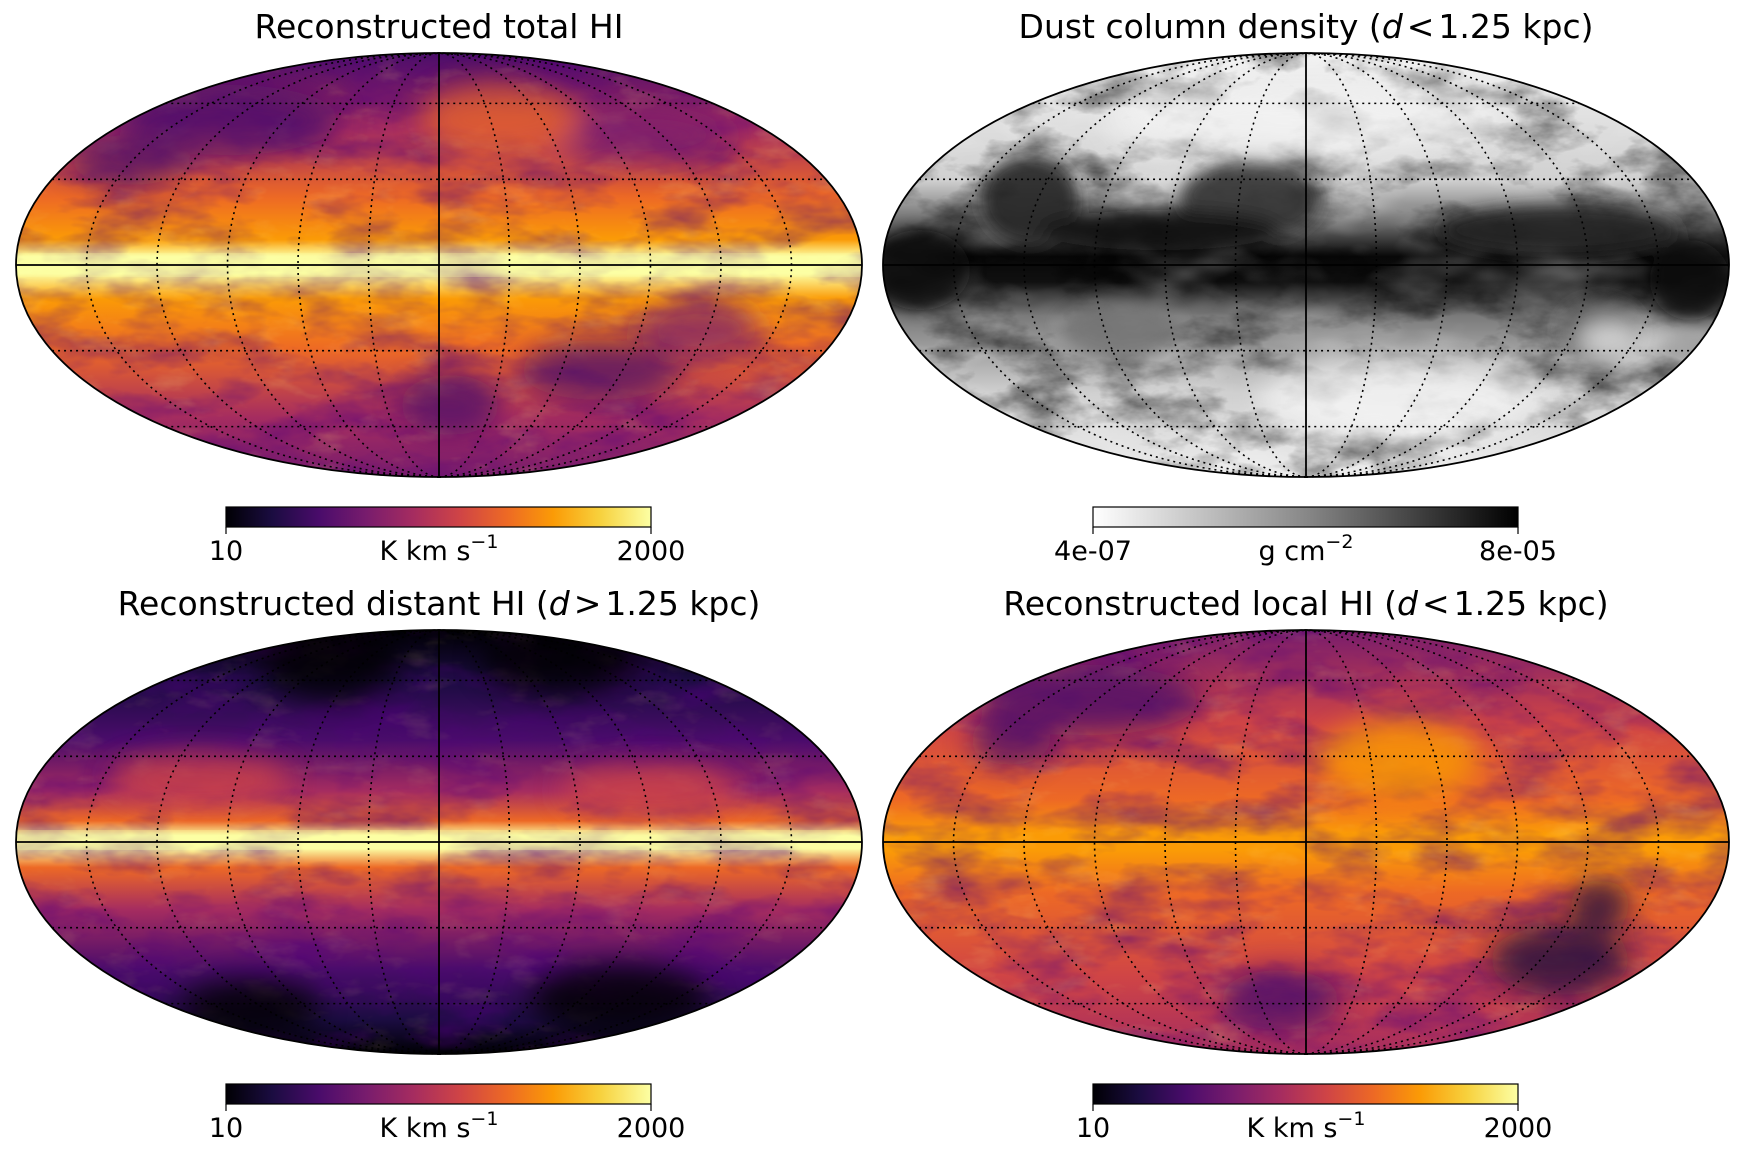 The height and width of the screenshot is (1155, 1740). What do you see at coordinates (1306, 549) in the screenshot?
I see `colorbar-unit-label: g cm−2` at bounding box center [1306, 549].